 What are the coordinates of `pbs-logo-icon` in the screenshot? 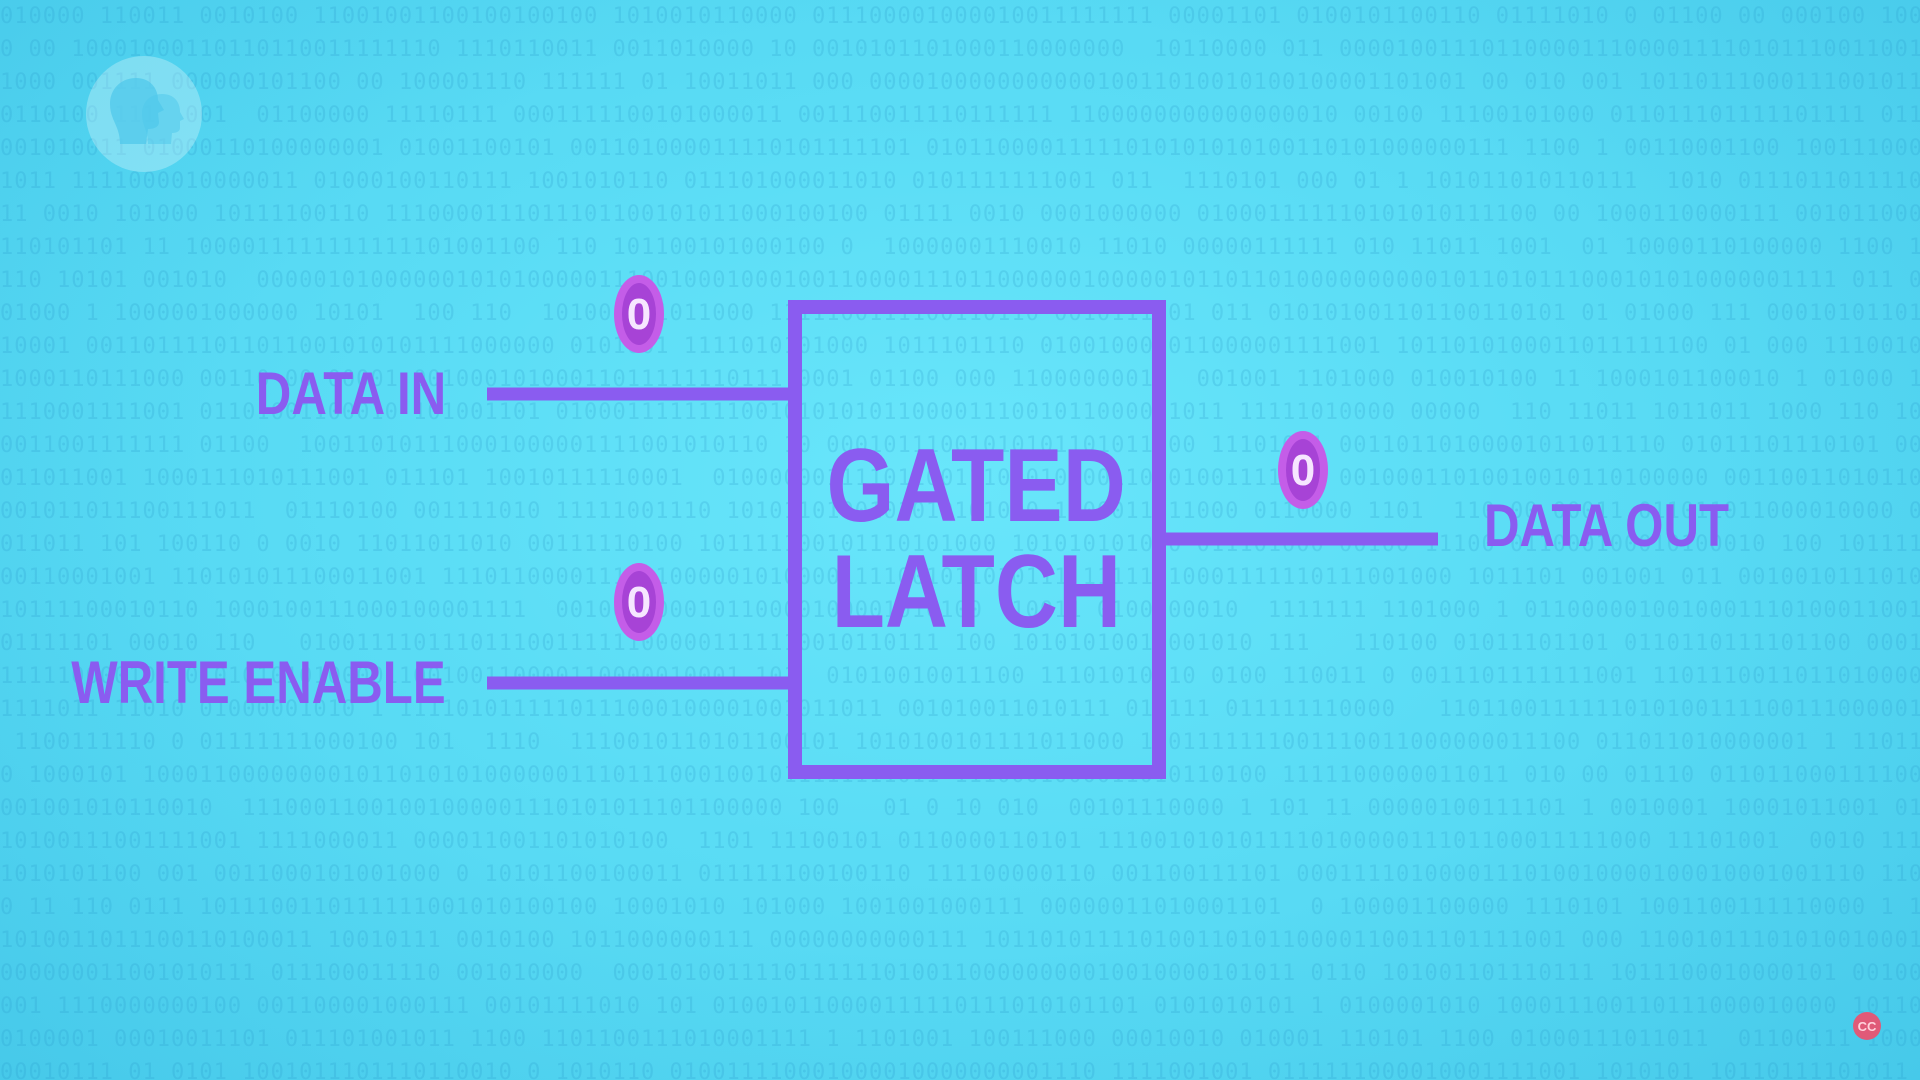 It's located at (144, 114).